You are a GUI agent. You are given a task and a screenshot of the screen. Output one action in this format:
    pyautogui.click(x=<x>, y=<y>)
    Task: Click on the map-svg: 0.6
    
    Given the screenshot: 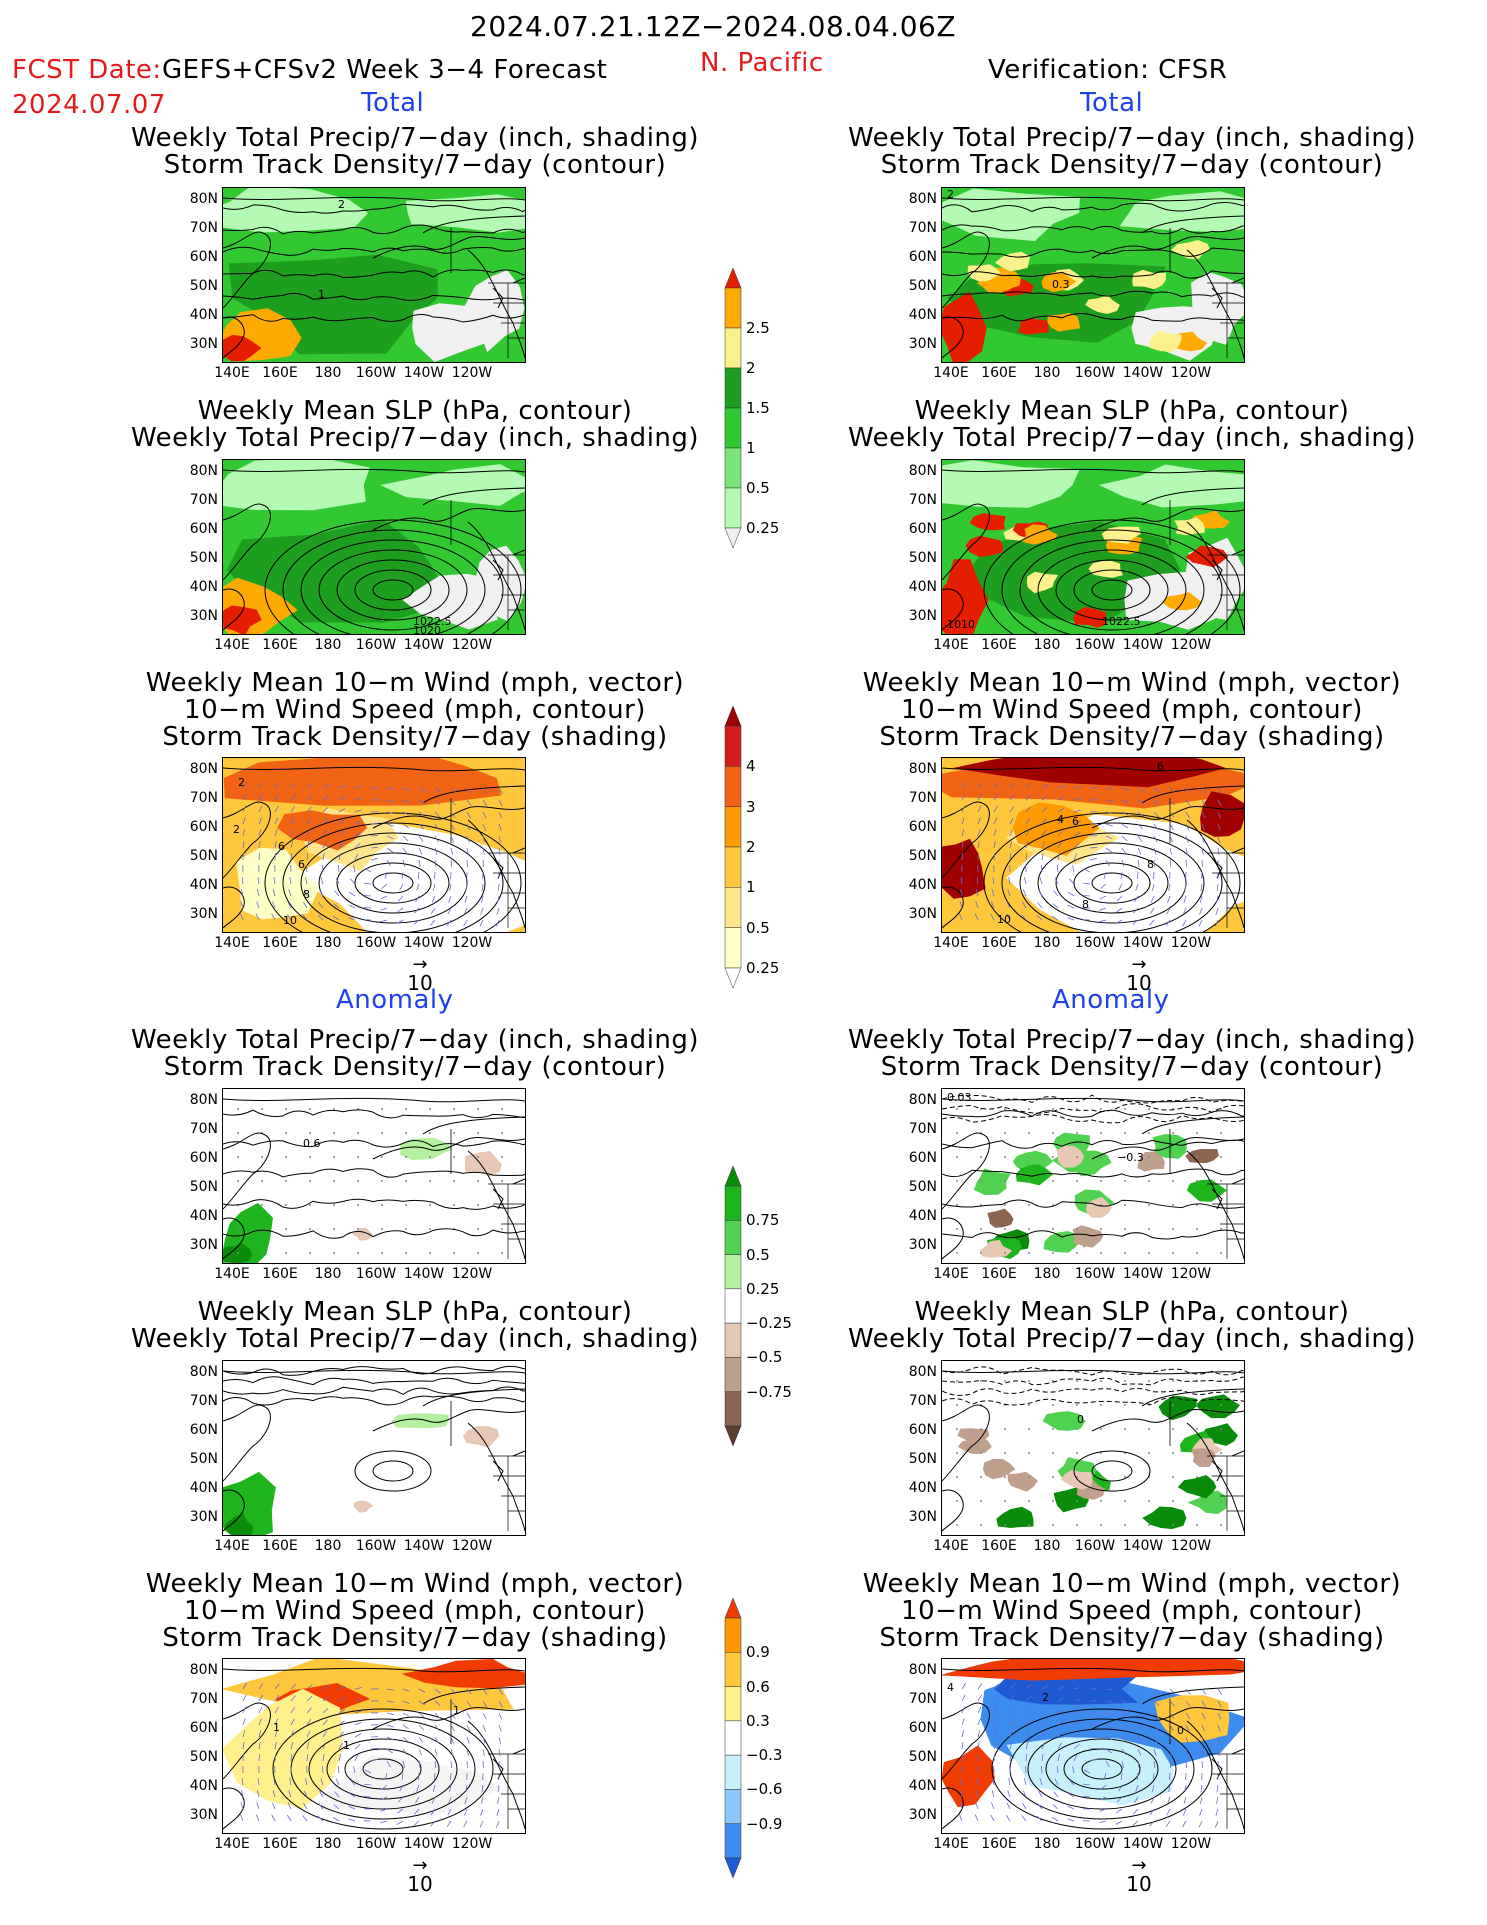 What is the action you would take?
    pyautogui.click(x=374, y=1176)
    